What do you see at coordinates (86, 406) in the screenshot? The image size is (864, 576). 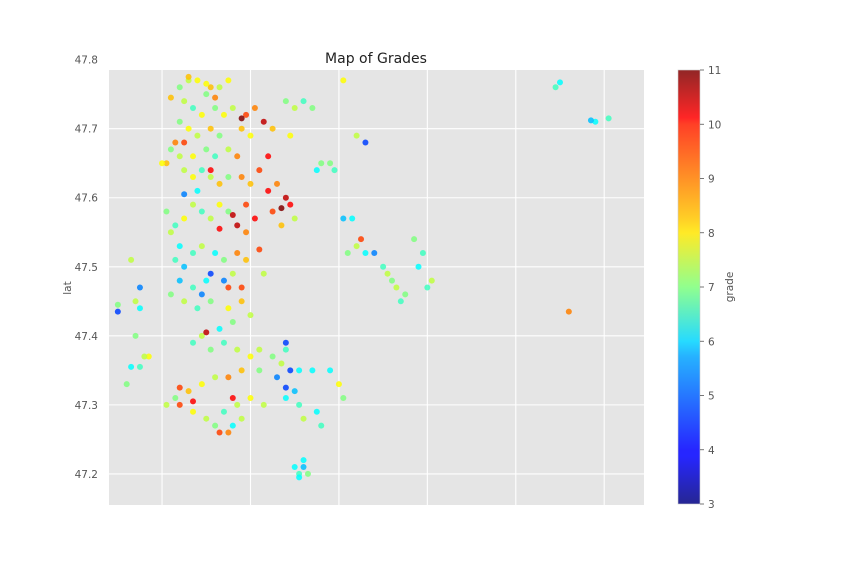 I see `y-tick-label: 47.3` at bounding box center [86, 406].